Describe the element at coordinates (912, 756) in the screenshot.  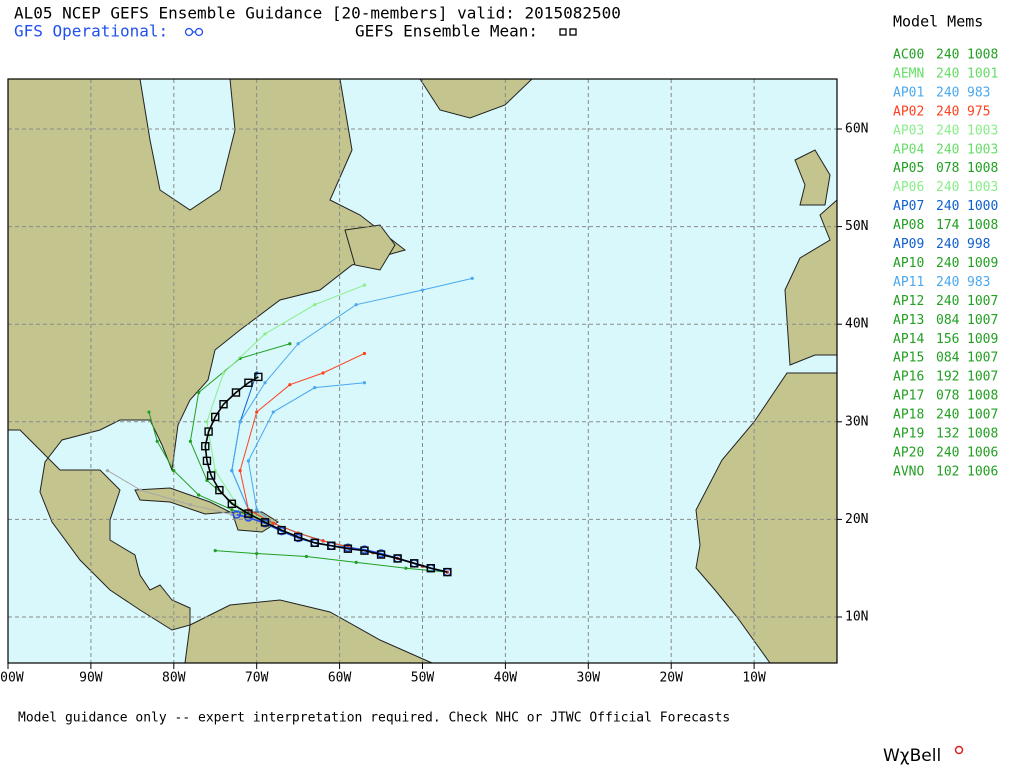
I see `logo: WχBell` at that location.